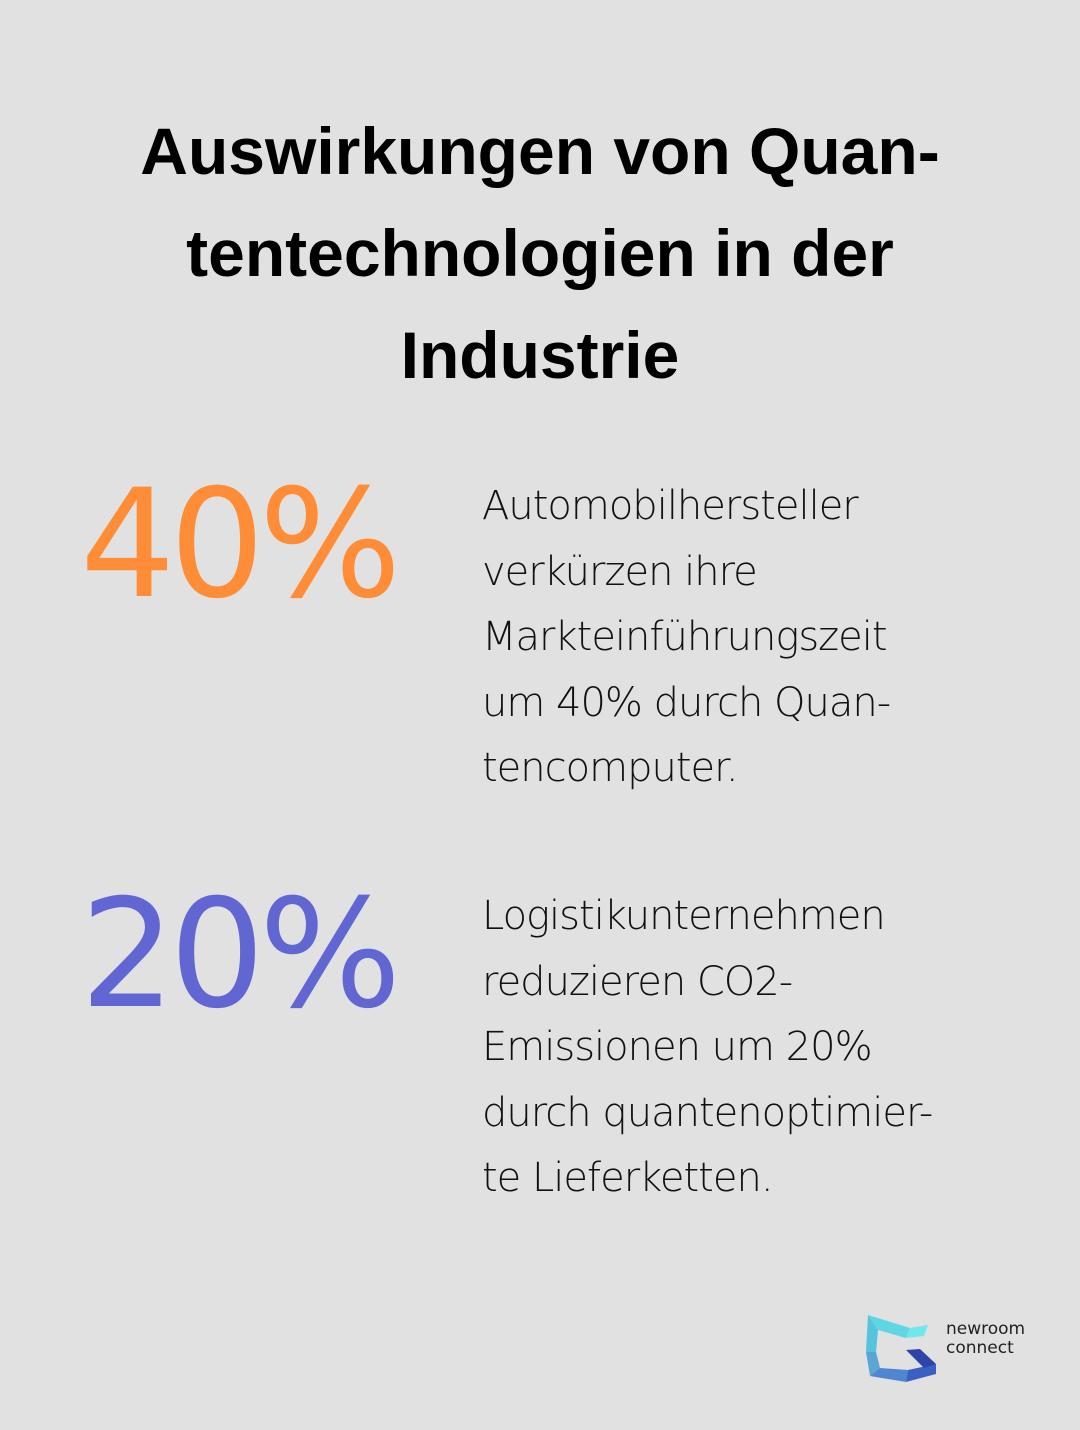 The width and height of the screenshot is (1080, 1430). What do you see at coordinates (686, 702) in the screenshot?
I see `desc-1-line-4: um 40% durch Quan-` at bounding box center [686, 702].